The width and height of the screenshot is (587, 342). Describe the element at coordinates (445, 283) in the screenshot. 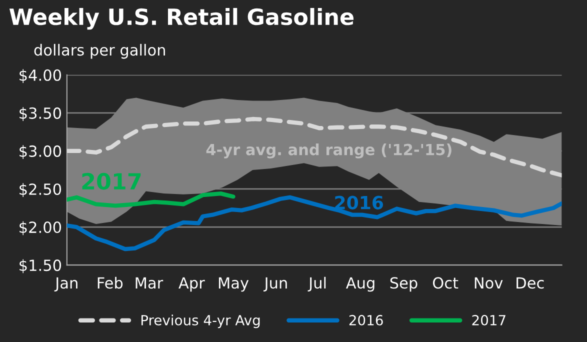

I see `x-tick-label: Oct` at that location.